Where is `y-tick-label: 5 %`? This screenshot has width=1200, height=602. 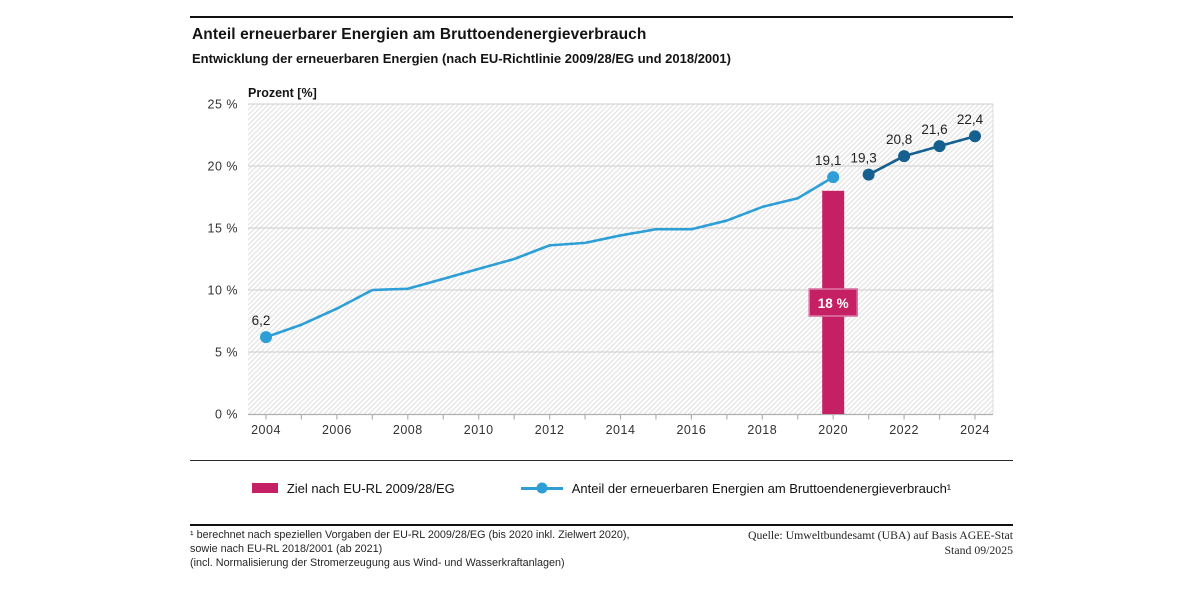
y-tick-label: 5 % is located at coordinates (226, 353).